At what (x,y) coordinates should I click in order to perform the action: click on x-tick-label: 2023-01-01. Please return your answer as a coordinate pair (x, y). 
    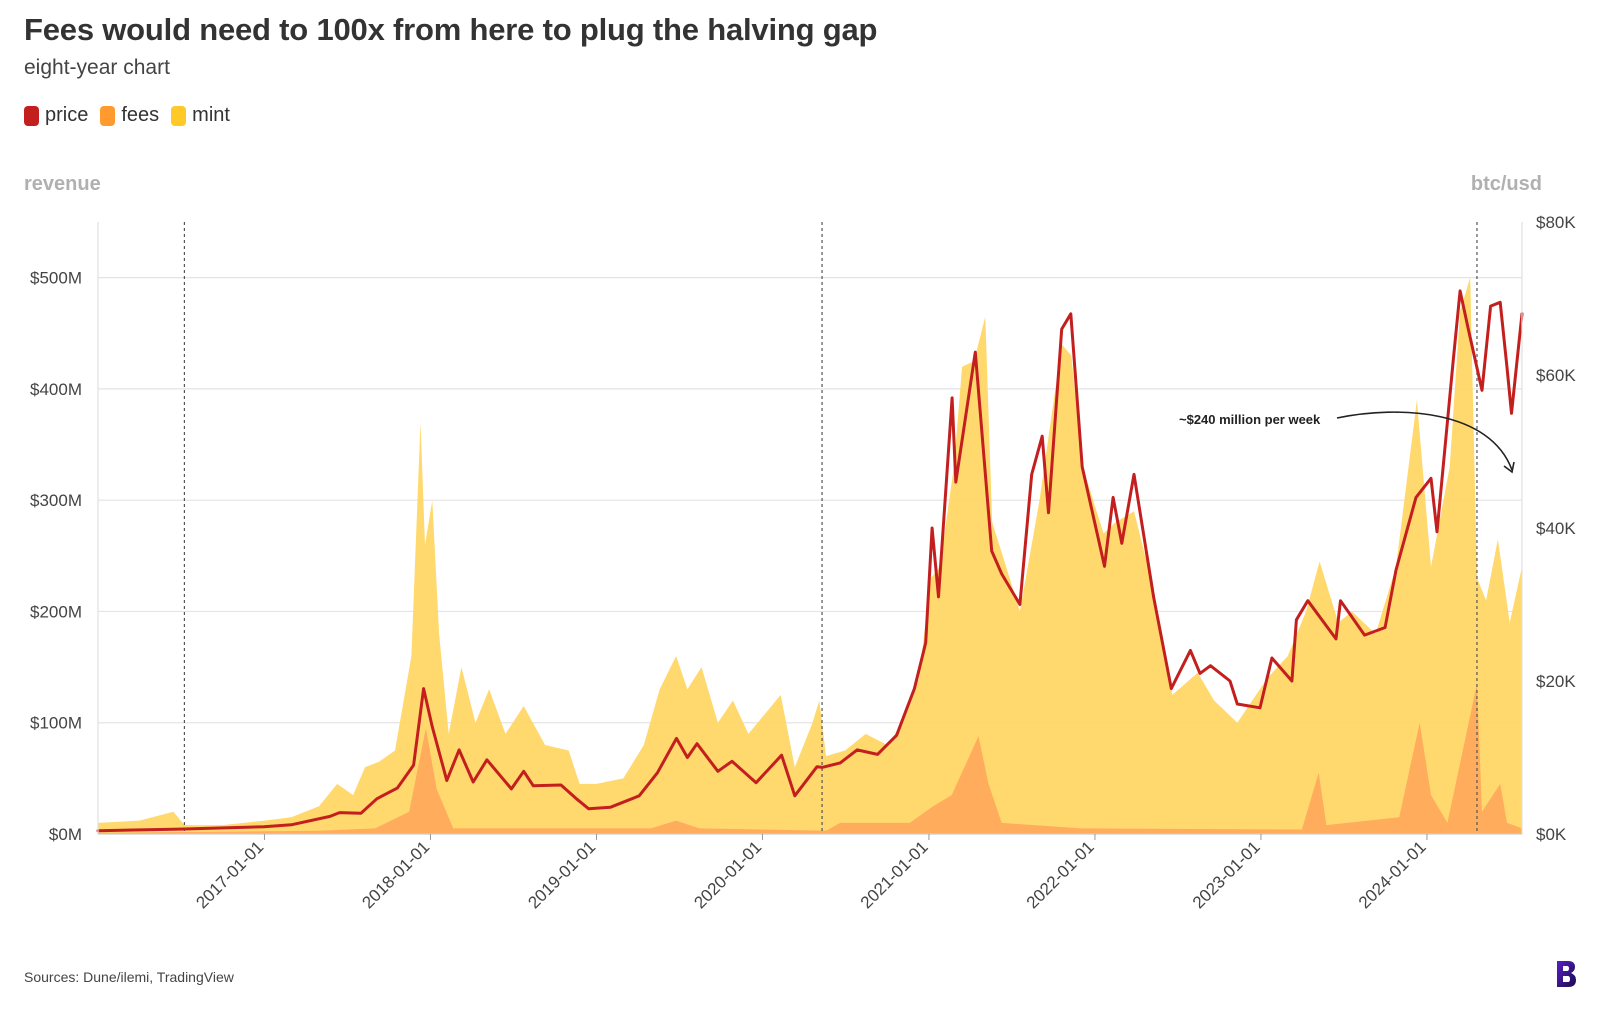
    Looking at the image, I should click on (1226, 874).